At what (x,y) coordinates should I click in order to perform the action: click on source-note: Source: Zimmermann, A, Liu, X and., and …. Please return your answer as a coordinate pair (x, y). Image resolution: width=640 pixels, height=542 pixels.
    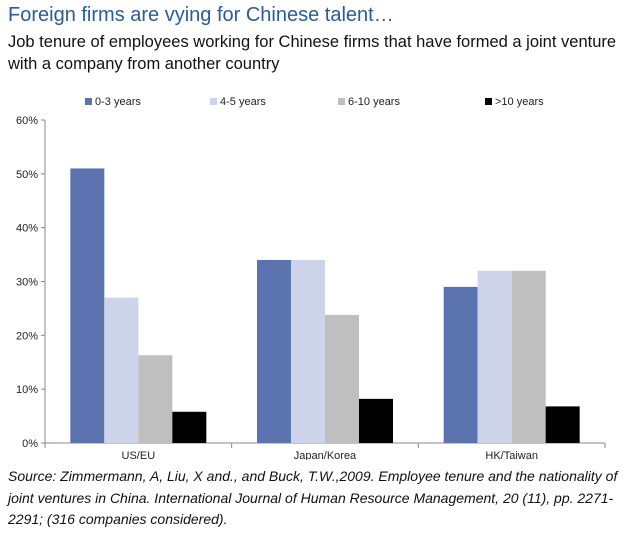
    Looking at the image, I should click on (313, 497).